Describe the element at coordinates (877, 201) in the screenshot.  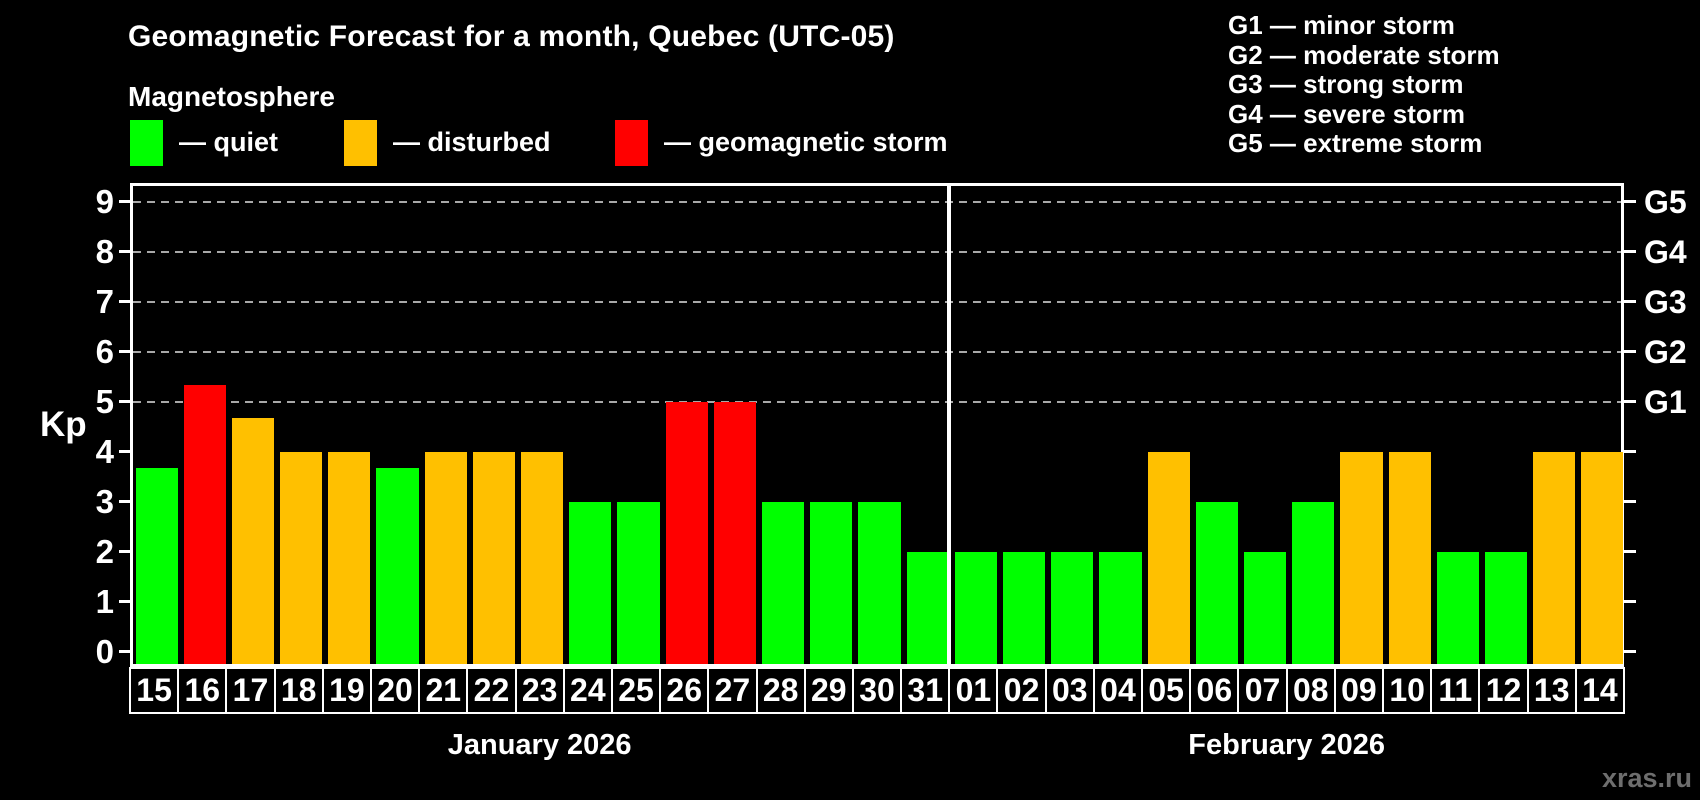
I see `gridline-kp9` at that location.